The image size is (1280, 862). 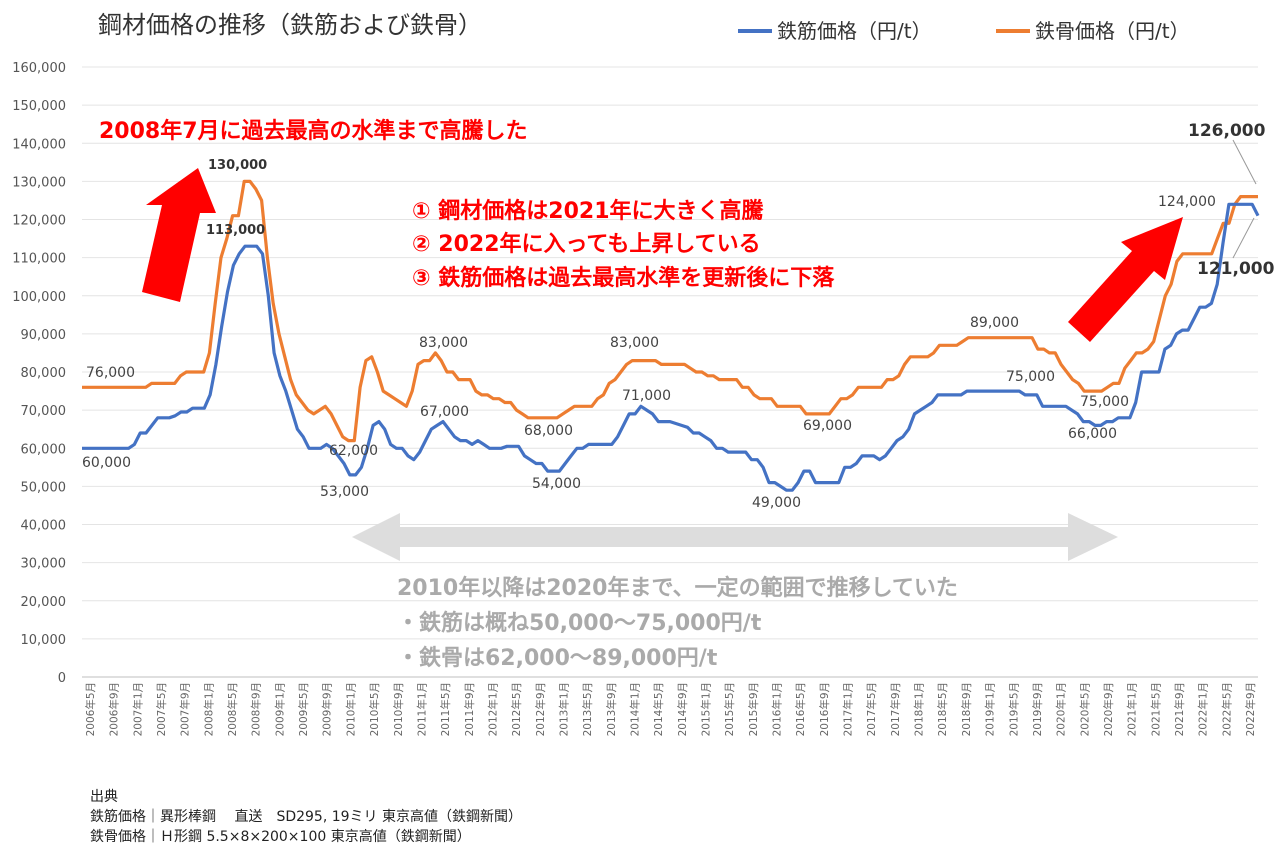 What do you see at coordinates (623, 278) in the screenshot?
I see `point-3: ③ 鉄筋価格は過去最高水準を更新後に下落` at bounding box center [623, 278].